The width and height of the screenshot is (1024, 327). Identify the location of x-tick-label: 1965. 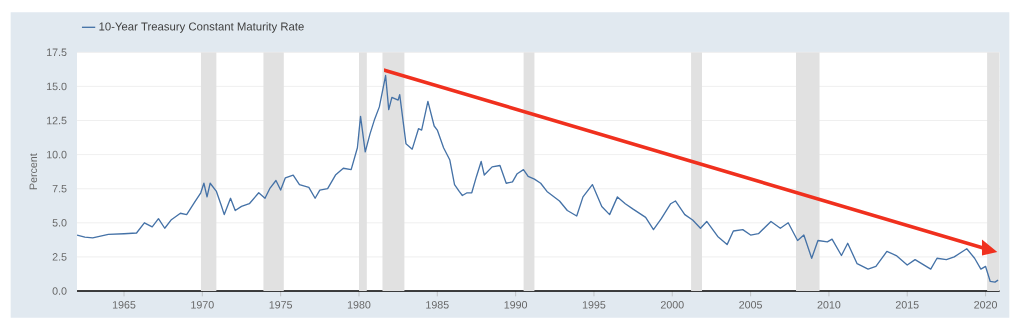
(124, 305).